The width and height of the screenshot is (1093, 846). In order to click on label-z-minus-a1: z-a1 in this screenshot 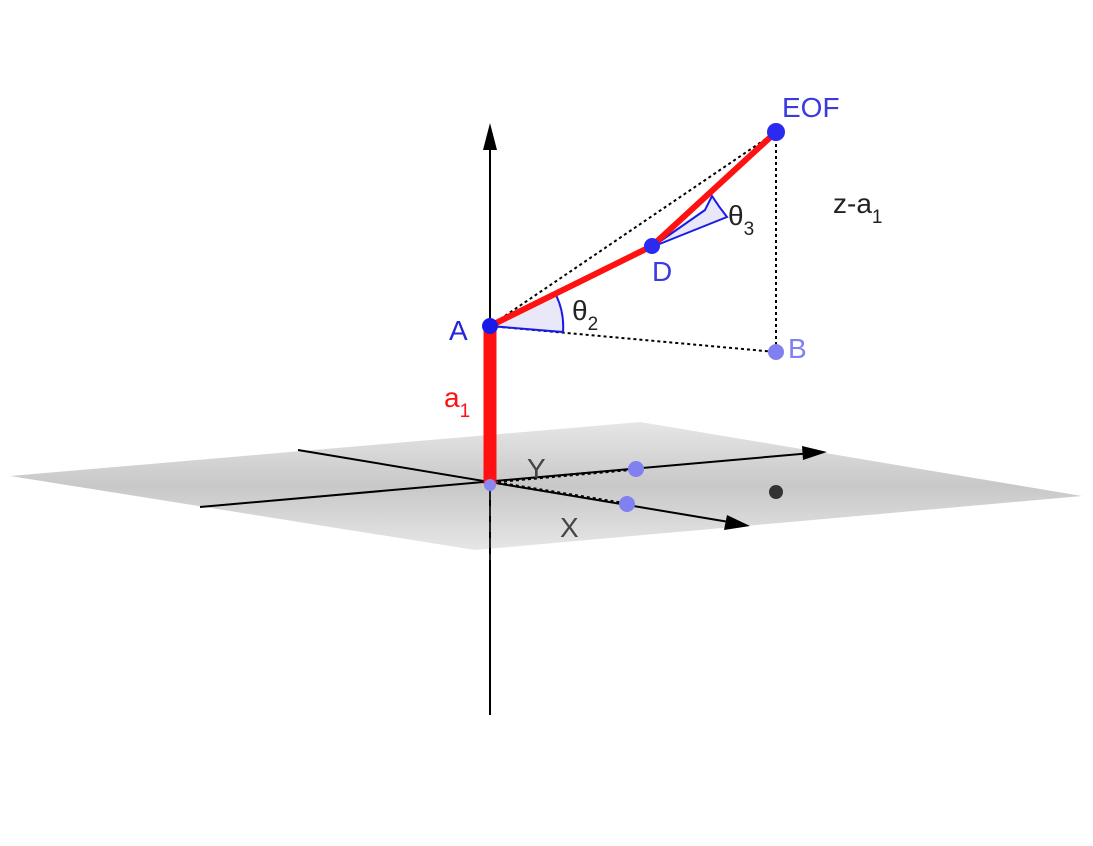, I will do `click(857, 208)`.